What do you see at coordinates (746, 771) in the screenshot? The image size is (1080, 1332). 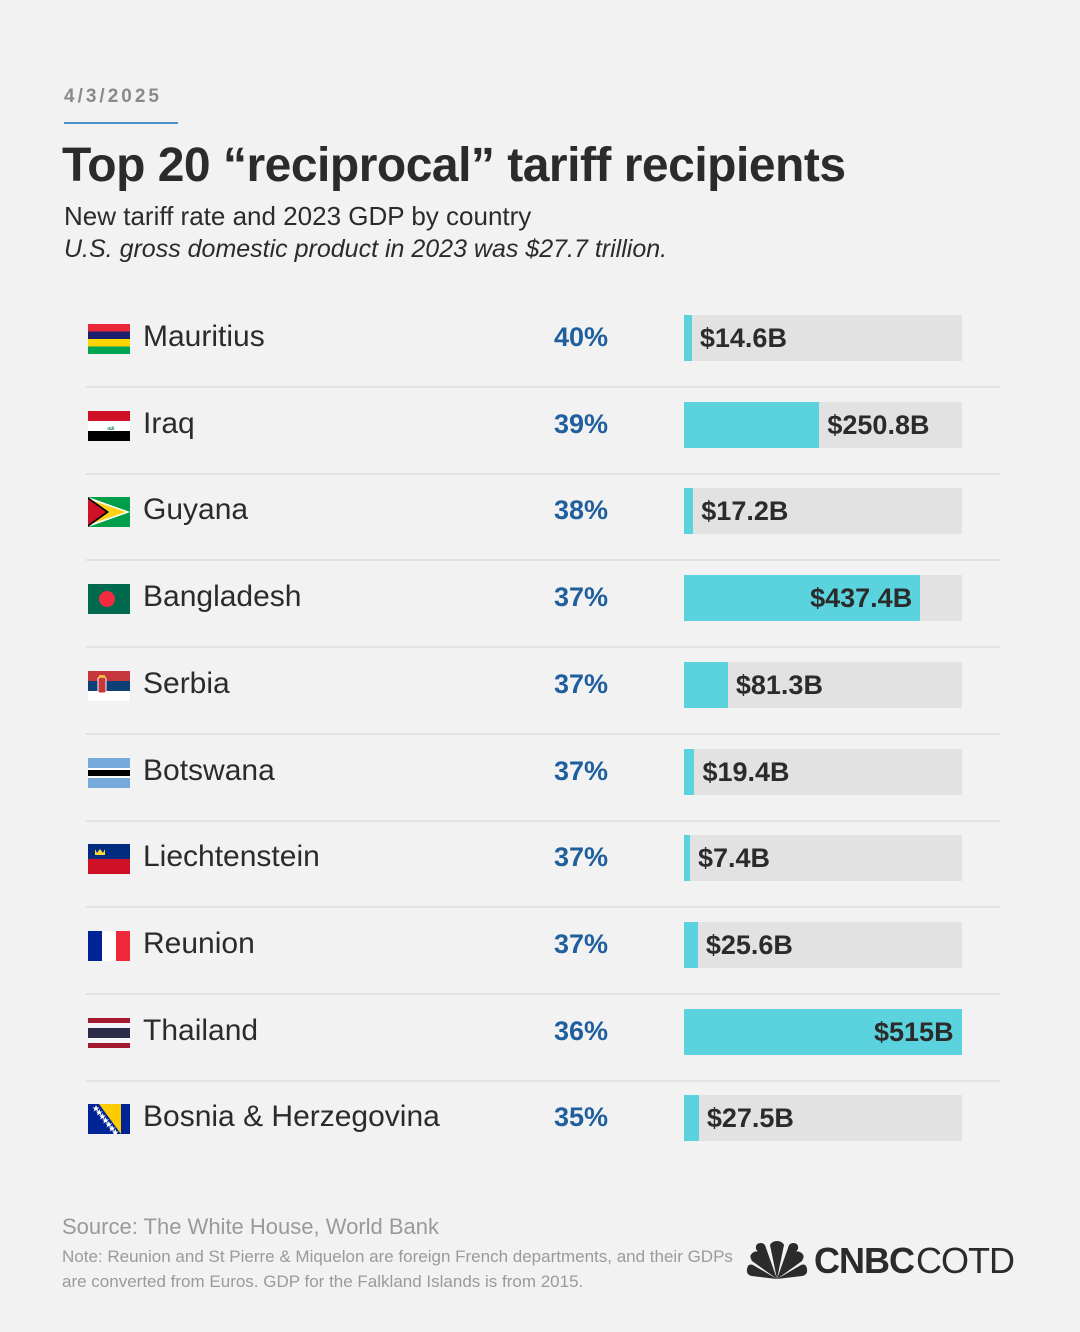 I see `gdp-value-label: $19.4B` at bounding box center [746, 771].